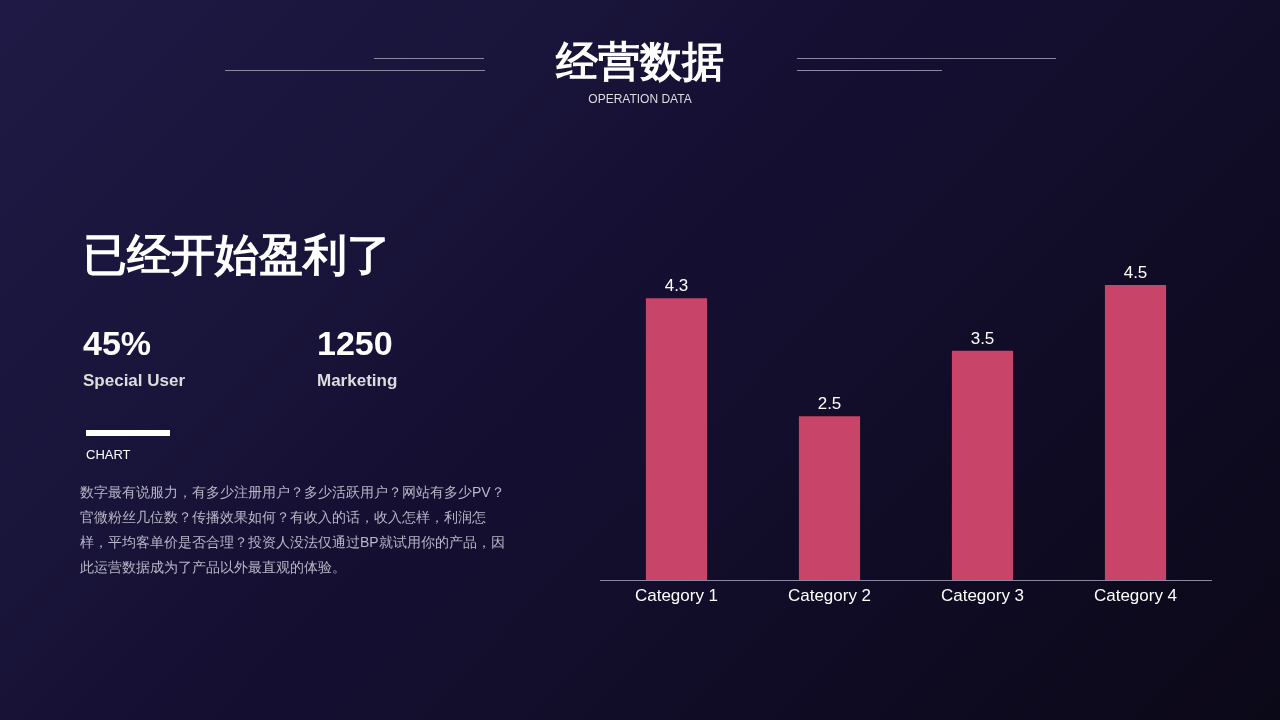 This screenshot has height=720, width=1280. What do you see at coordinates (640, 99) in the screenshot?
I see `chart-subtitle: OPERATION DATA` at bounding box center [640, 99].